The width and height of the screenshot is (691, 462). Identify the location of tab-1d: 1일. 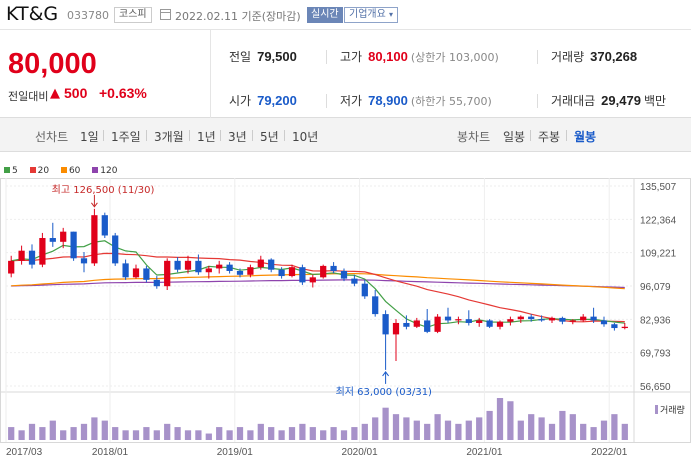
(89, 137).